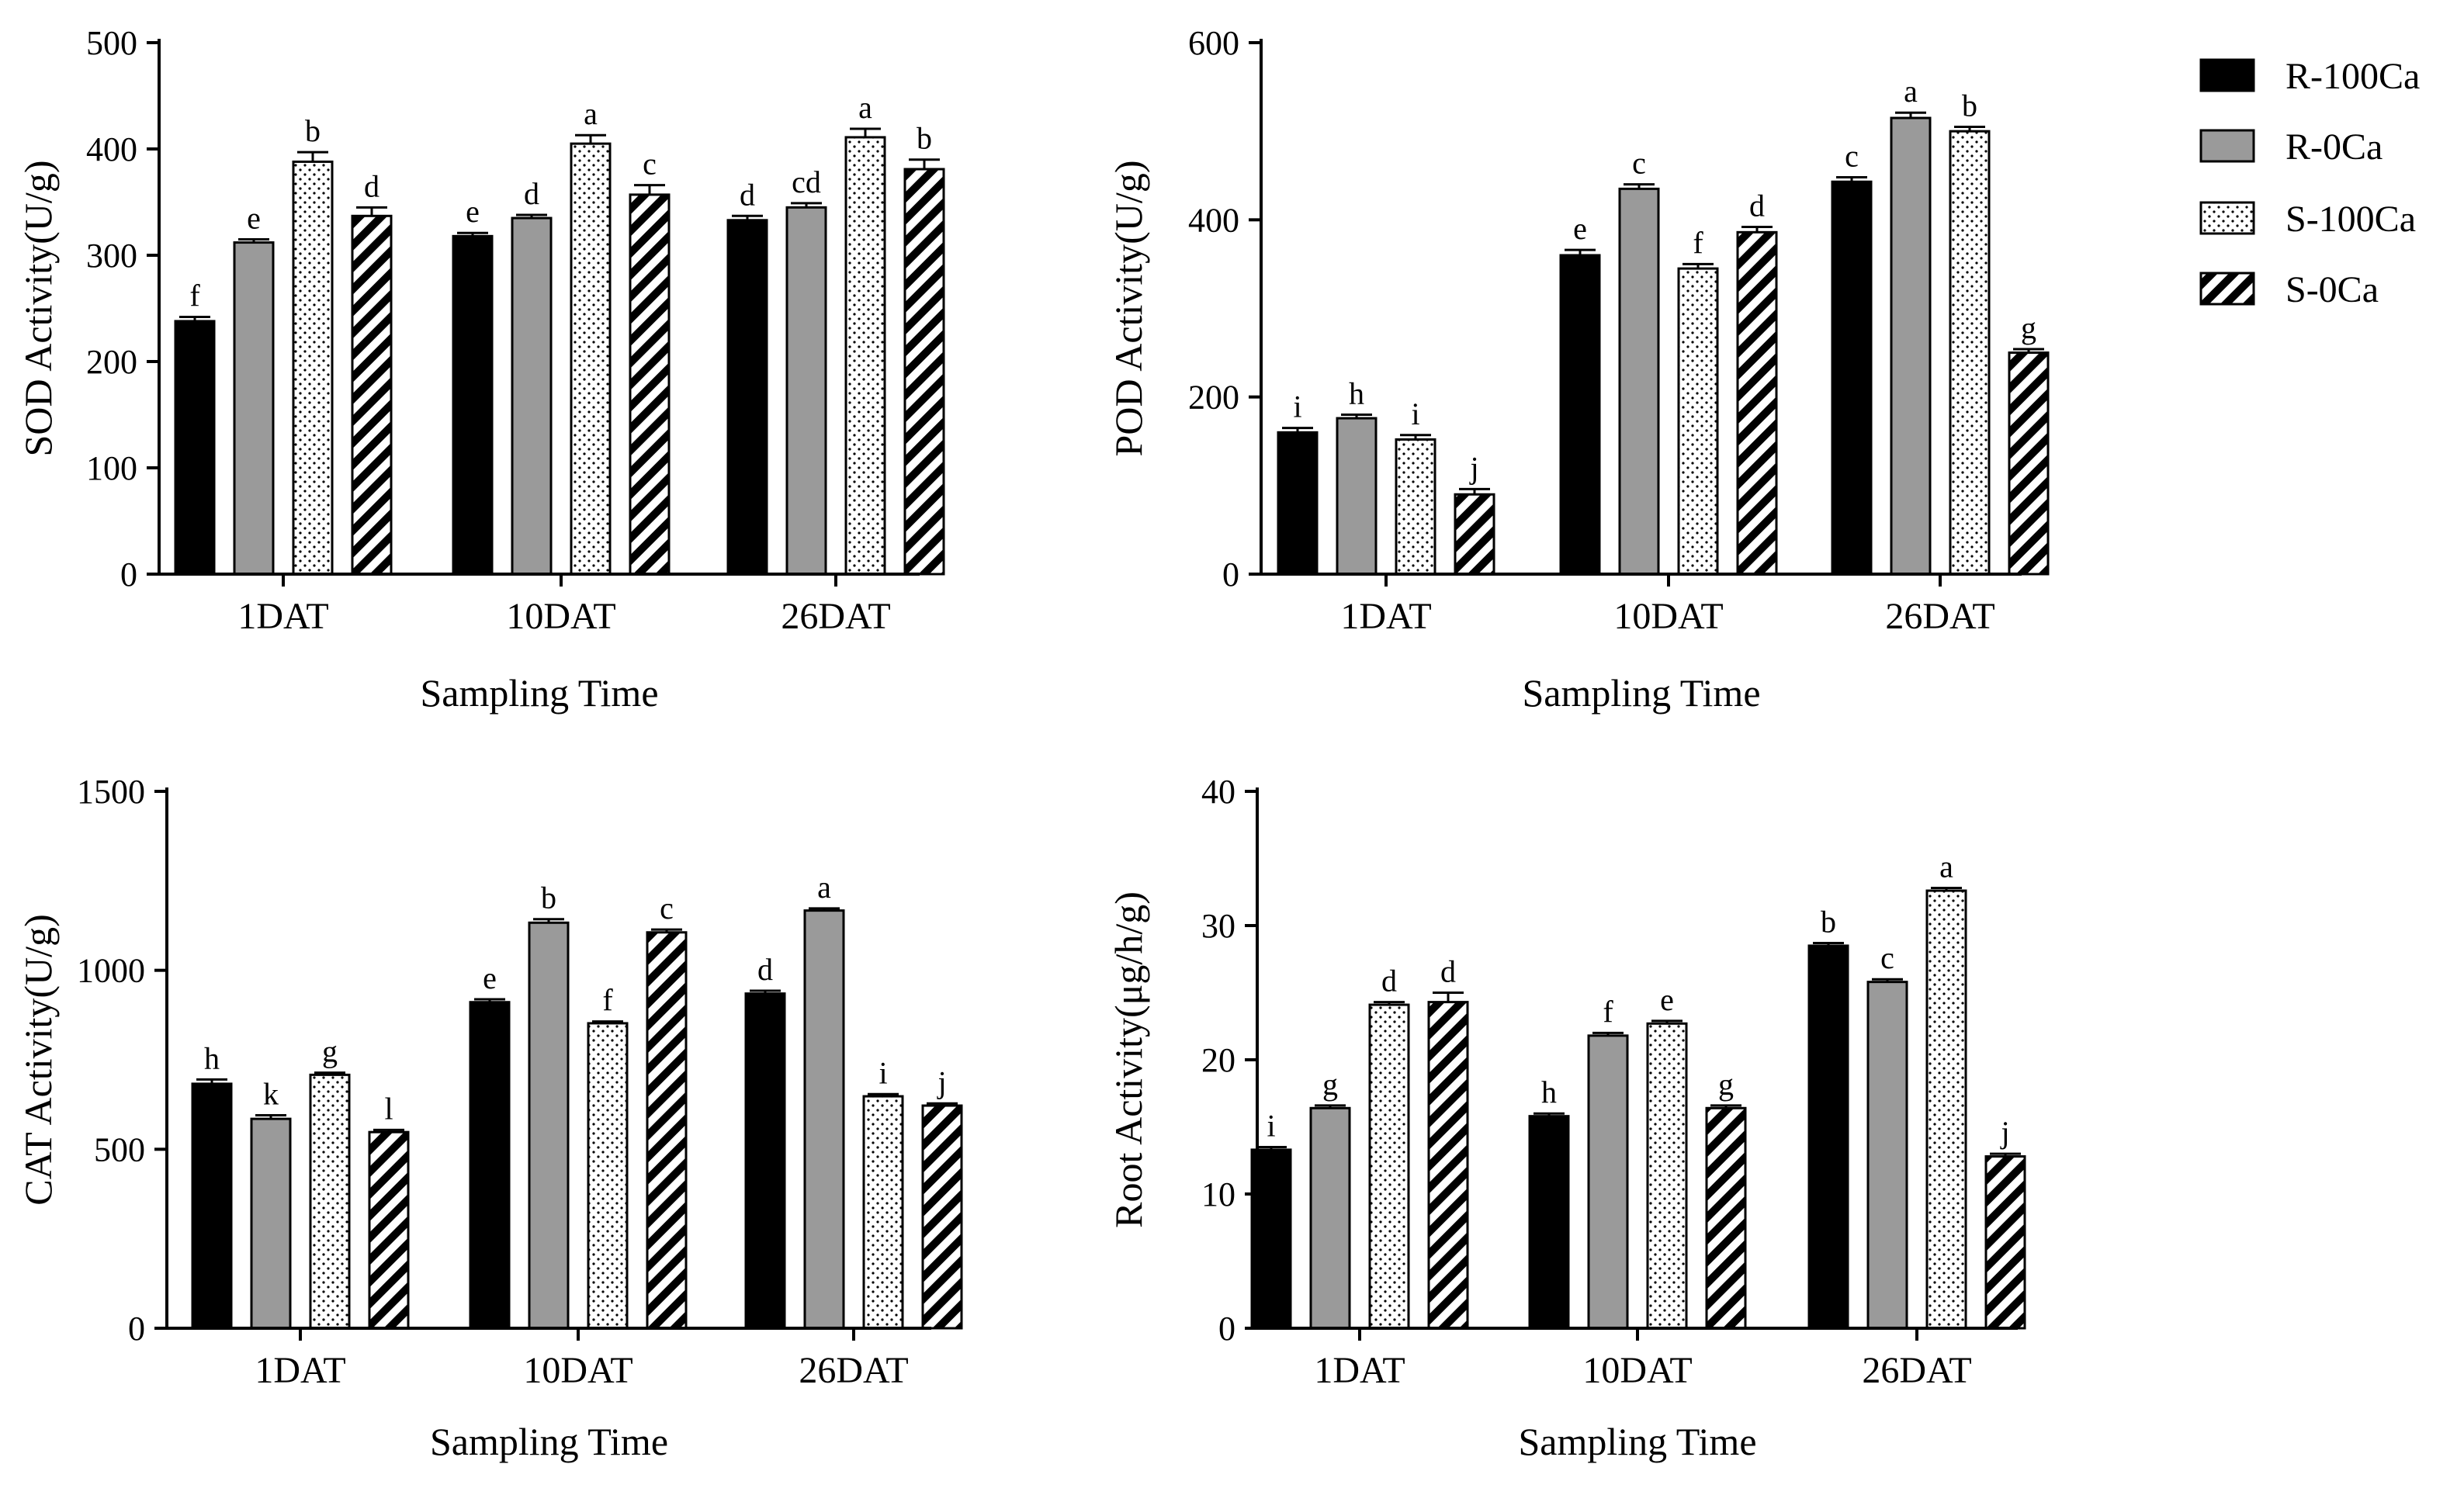  What do you see at coordinates (2307, 219) in the screenshot?
I see `legend-item-s-100ca: S-100Ca` at bounding box center [2307, 219].